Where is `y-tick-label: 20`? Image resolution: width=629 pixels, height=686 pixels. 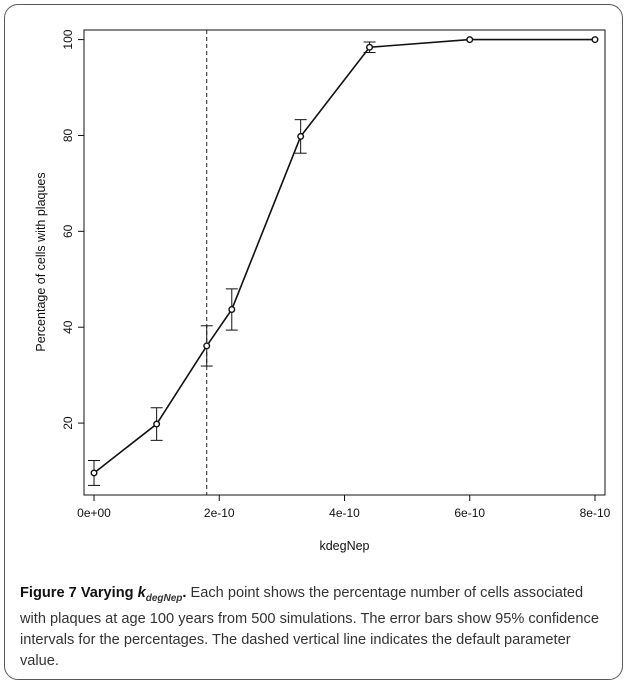
y-tick-label: 20 is located at coordinates (68, 423).